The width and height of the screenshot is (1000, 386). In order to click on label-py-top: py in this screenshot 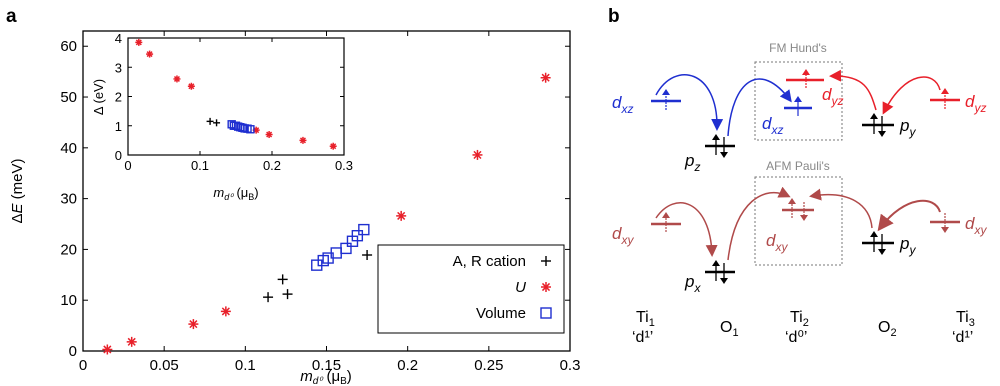, I will do `click(907, 127)`.